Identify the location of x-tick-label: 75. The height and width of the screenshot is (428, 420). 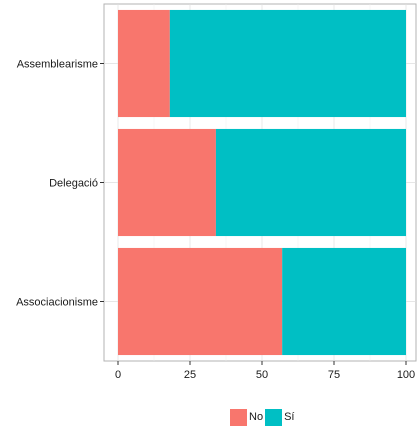
(334, 375).